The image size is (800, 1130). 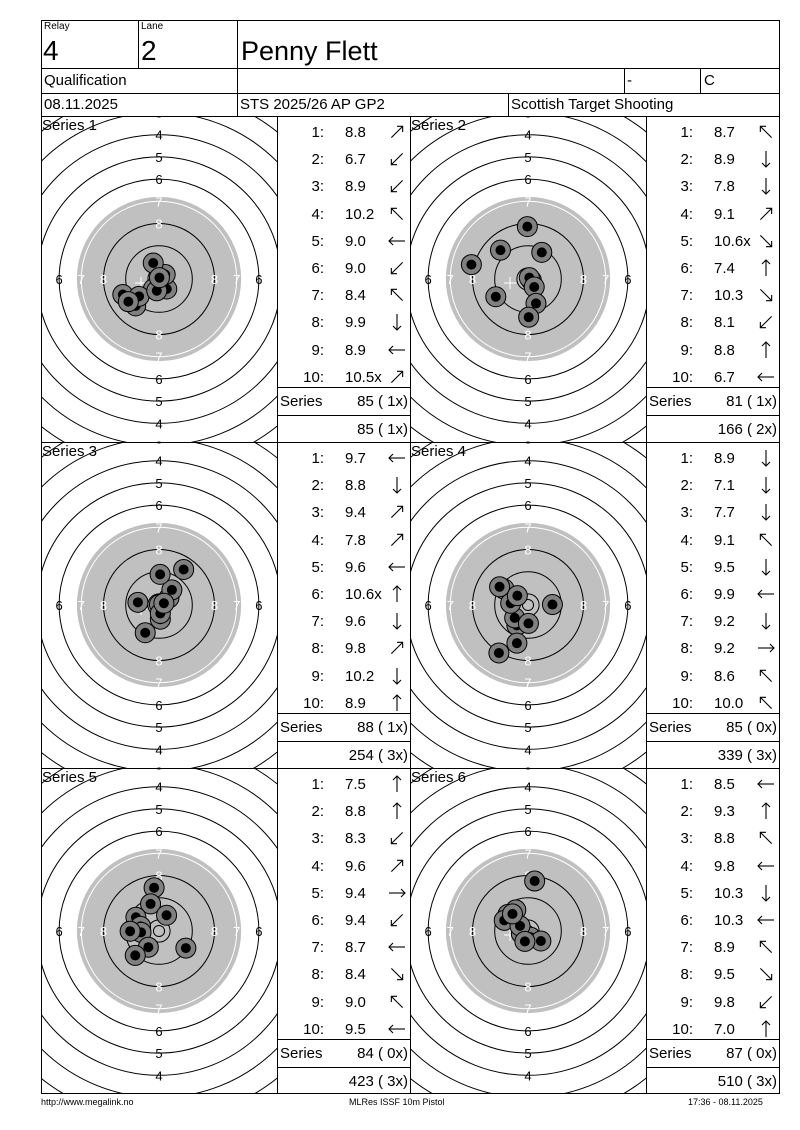 I want to click on shot-row: 8: 9.8, so click(x=344, y=648).